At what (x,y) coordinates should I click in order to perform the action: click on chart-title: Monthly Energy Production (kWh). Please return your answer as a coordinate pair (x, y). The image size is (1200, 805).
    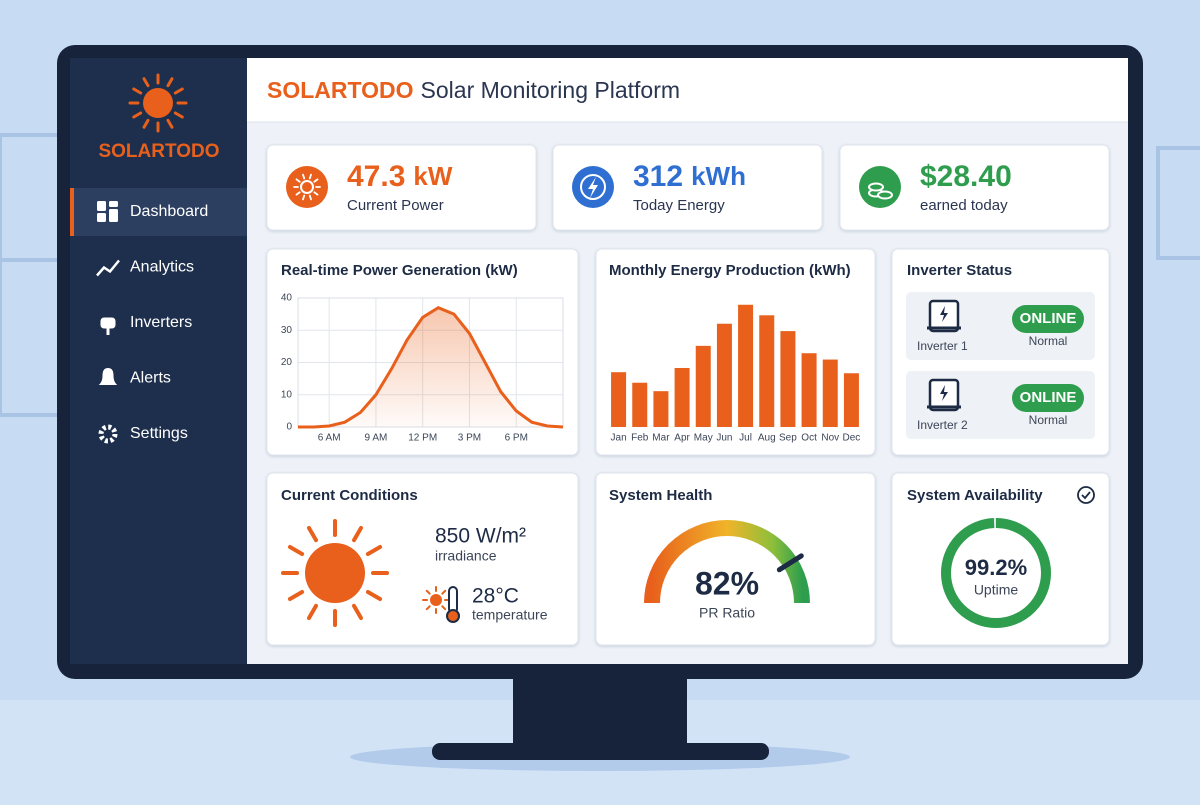
    Looking at the image, I should click on (730, 270).